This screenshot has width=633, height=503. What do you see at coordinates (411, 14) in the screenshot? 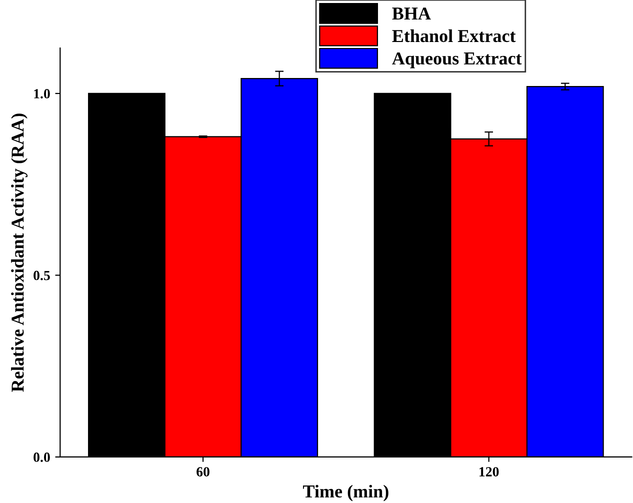
I see `legend-label: BHA` at bounding box center [411, 14].